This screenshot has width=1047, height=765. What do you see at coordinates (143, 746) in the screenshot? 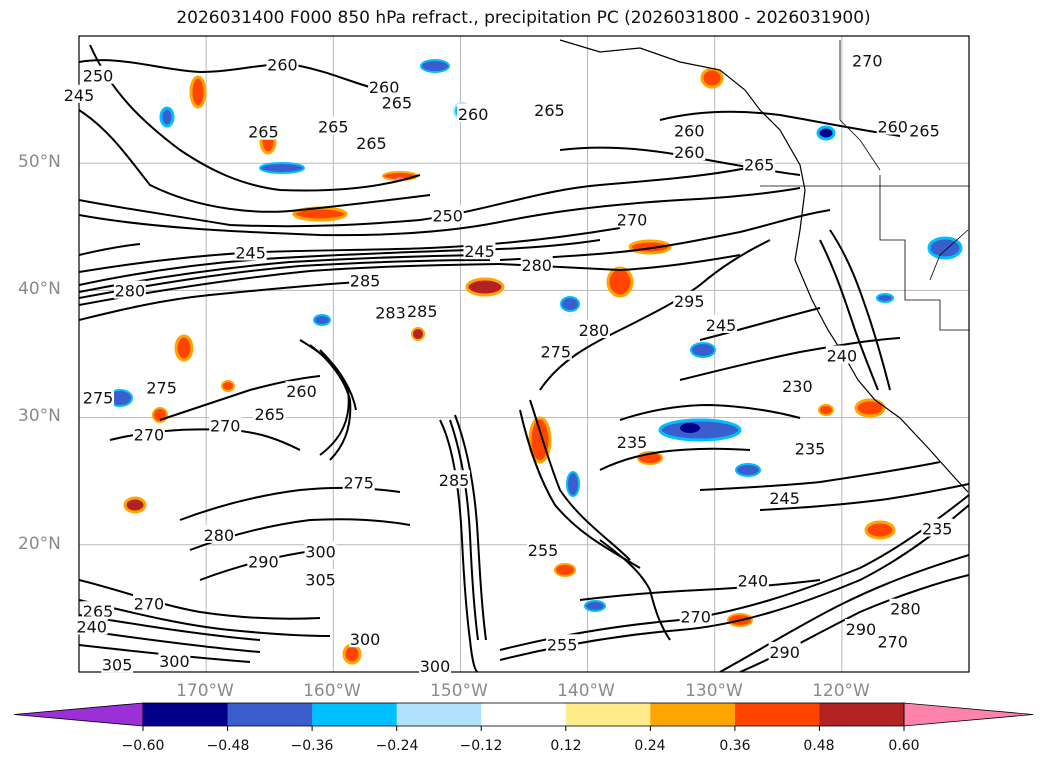
I see `colorbar-tick-label: −0.60` at bounding box center [143, 746].